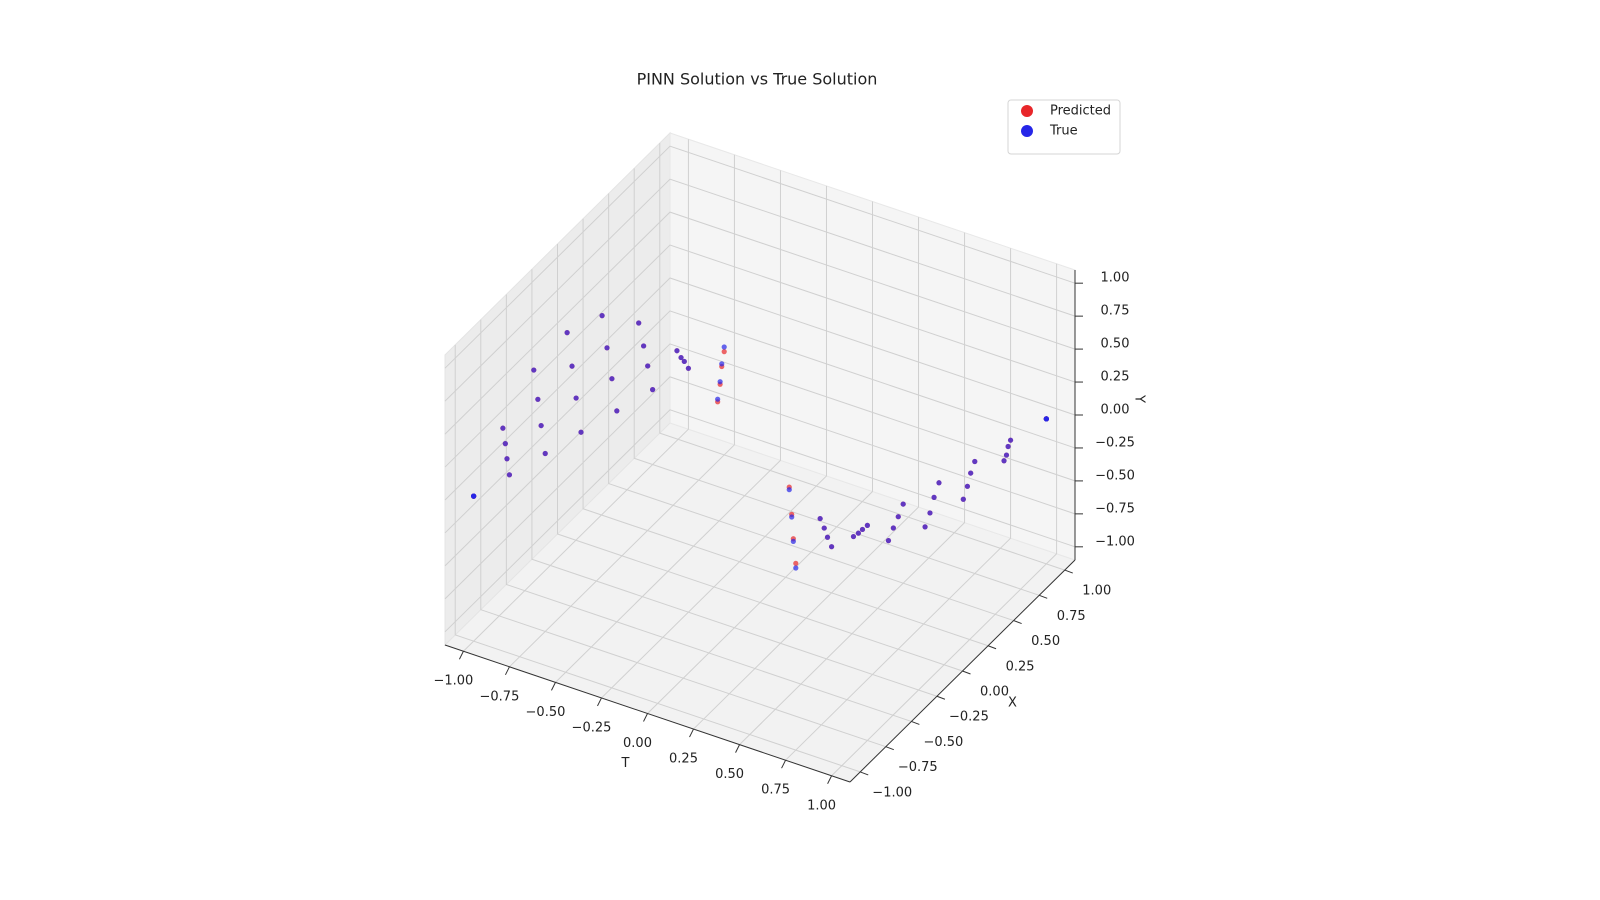 This screenshot has height=900, width=1600. Describe the element at coordinates (729, 774) in the screenshot. I see `x-tick-label: 0.50` at that location.